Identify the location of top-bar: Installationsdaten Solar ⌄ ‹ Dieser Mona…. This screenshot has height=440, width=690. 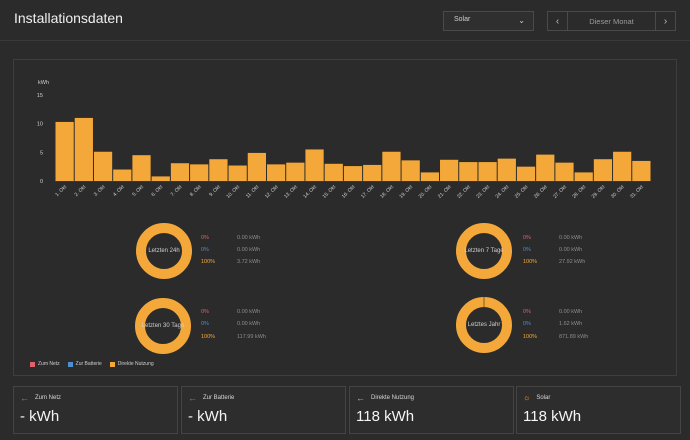
(345, 20).